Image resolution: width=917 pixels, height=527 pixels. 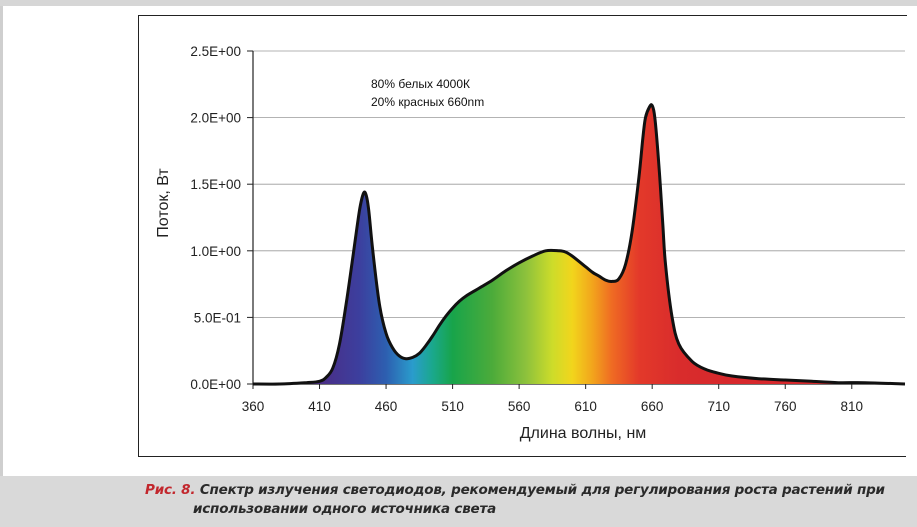 I want to click on caption-text-line2: использовании одного источника света, so click(x=345, y=509).